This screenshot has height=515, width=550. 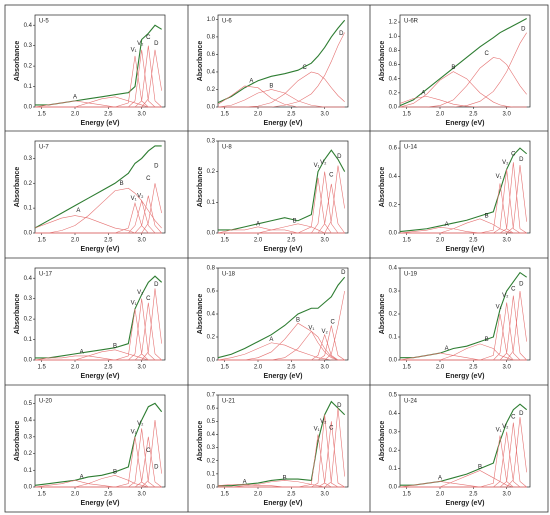 I want to click on y-tick-label: 0.8, so click(x=211, y=269).